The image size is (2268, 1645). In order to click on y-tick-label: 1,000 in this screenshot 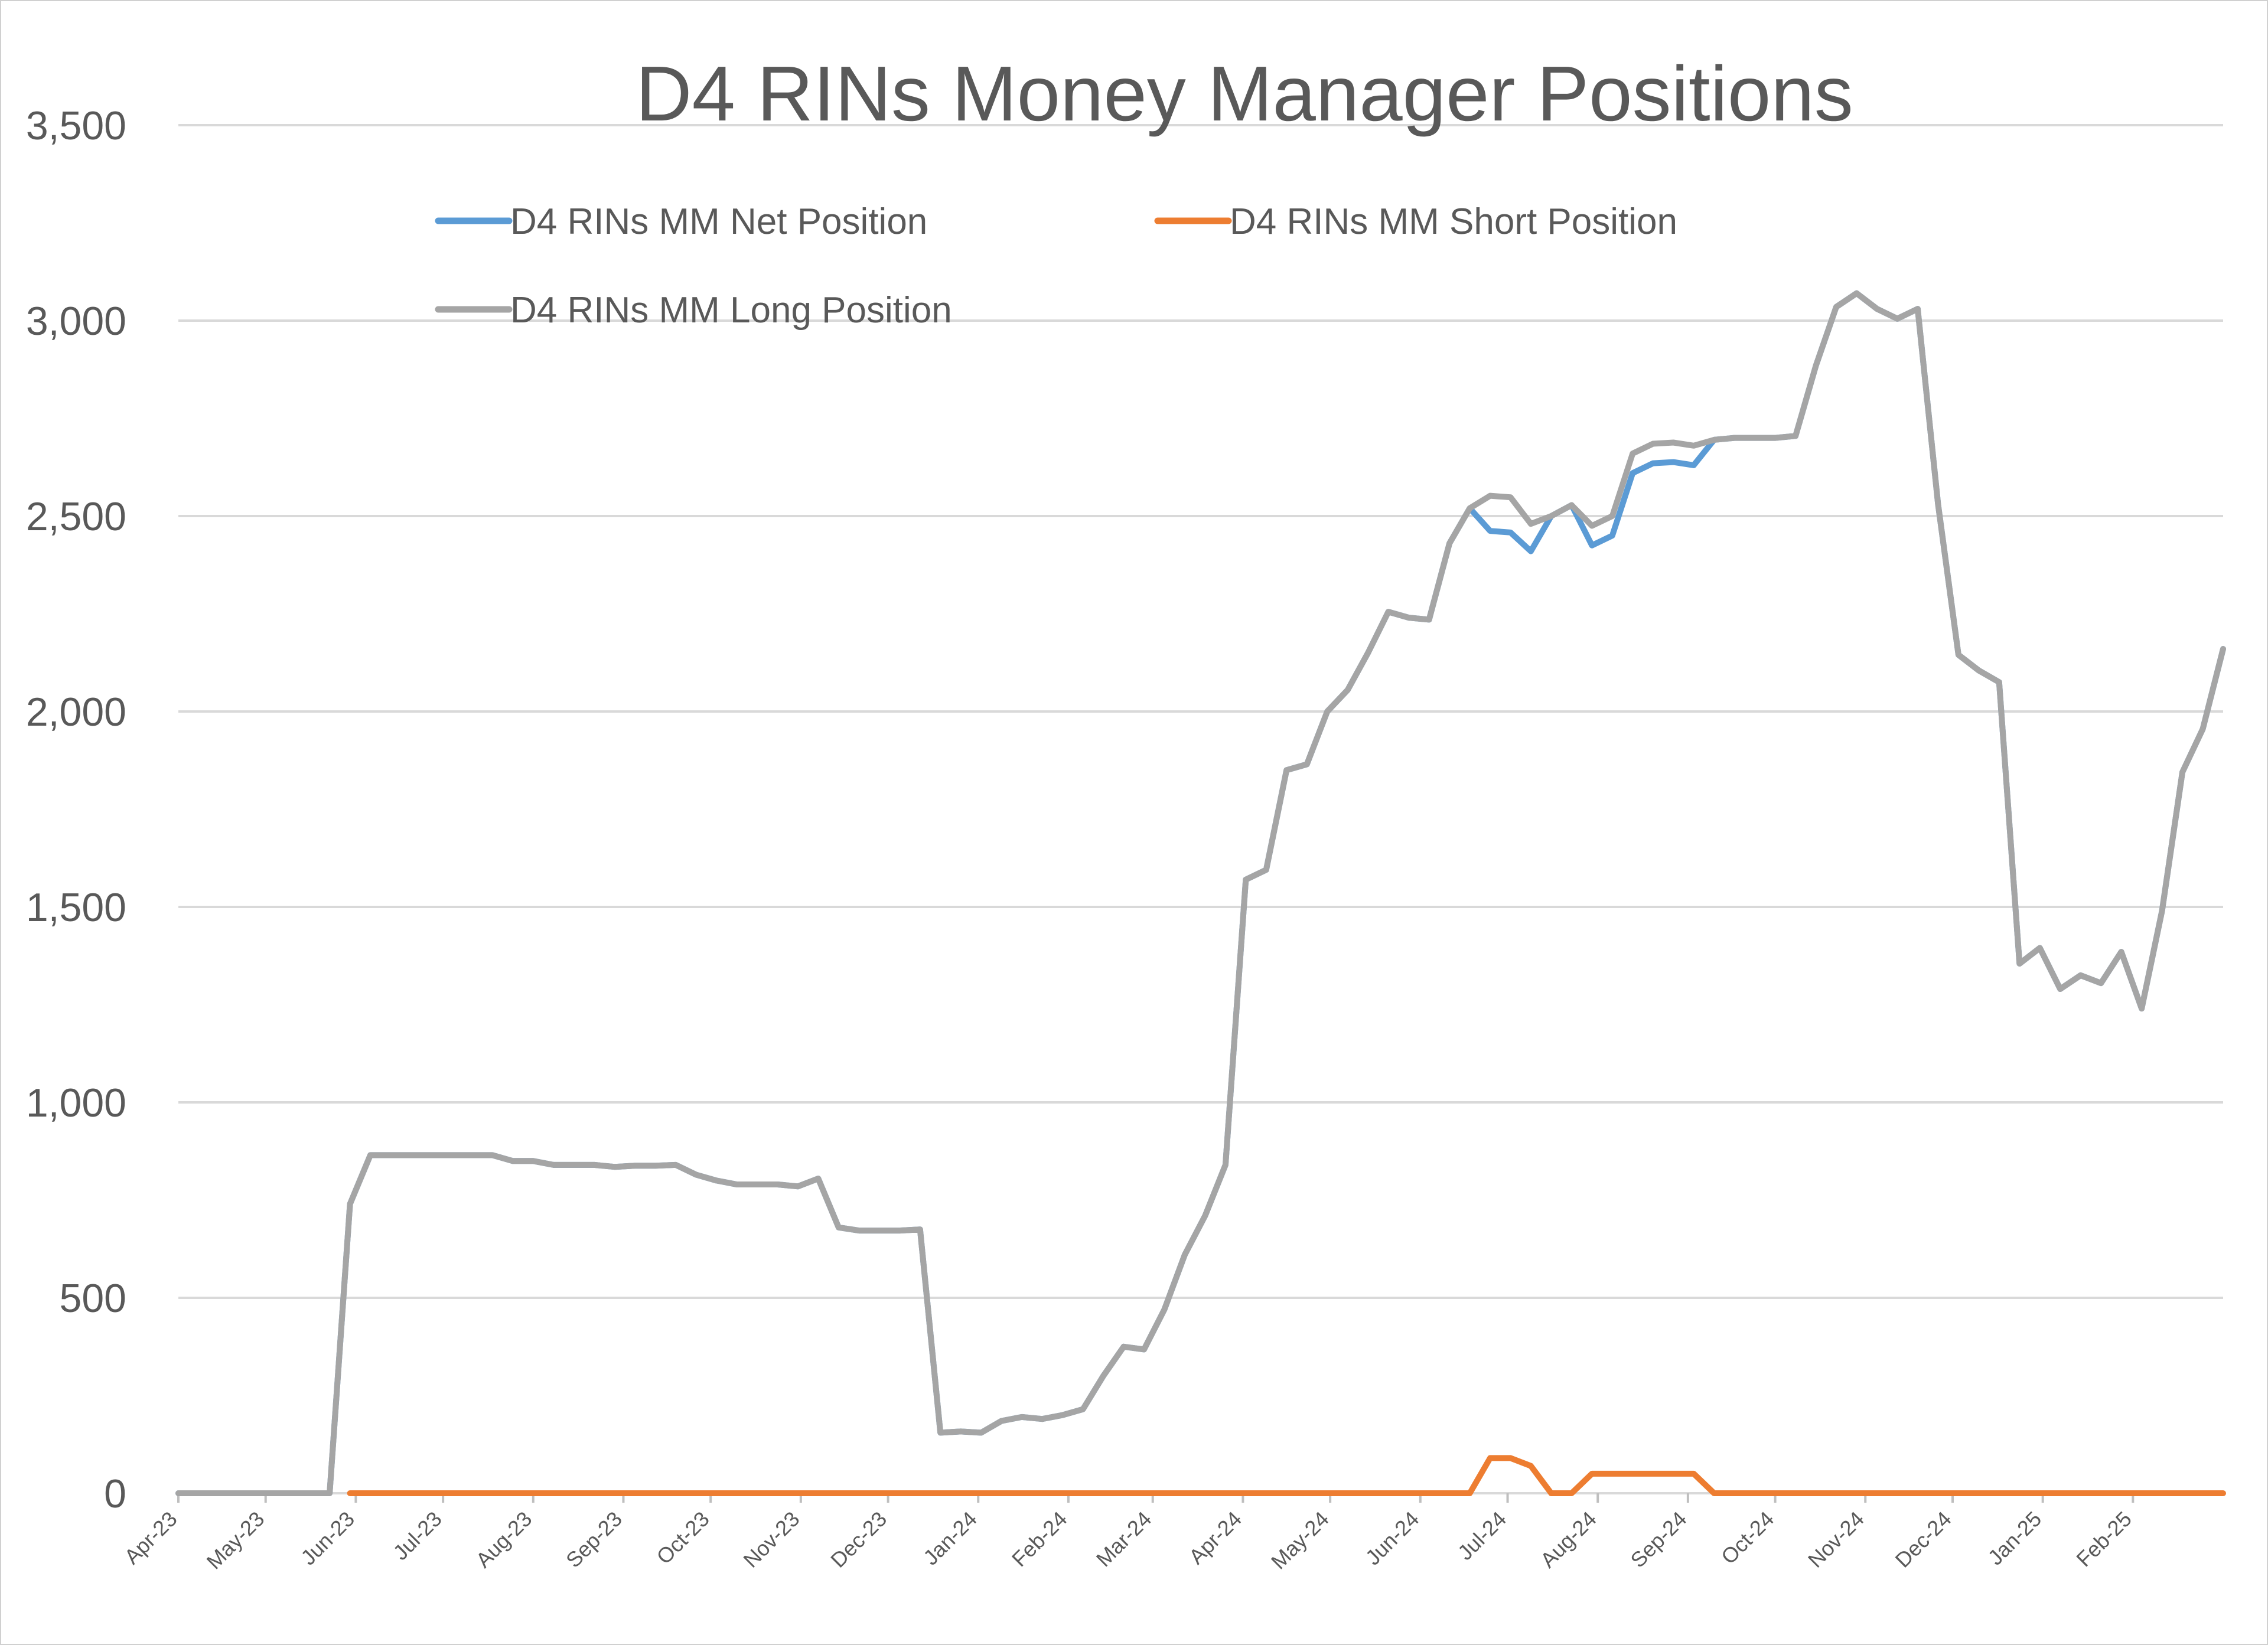, I will do `click(76, 1103)`.